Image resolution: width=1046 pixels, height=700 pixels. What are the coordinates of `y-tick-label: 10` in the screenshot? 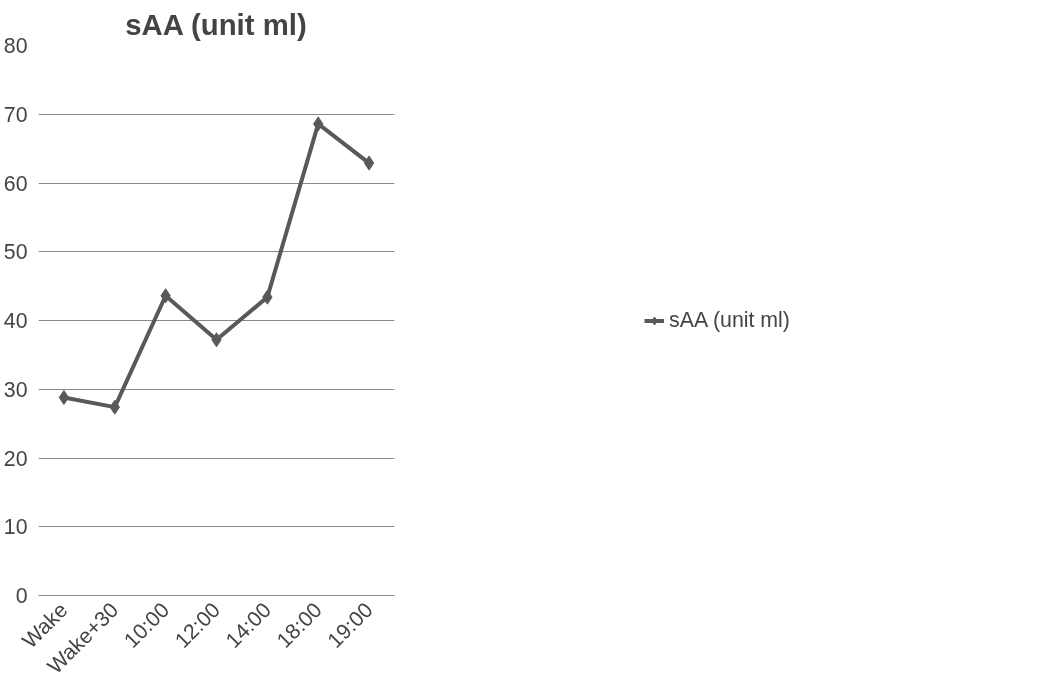 It's located at (15, 527).